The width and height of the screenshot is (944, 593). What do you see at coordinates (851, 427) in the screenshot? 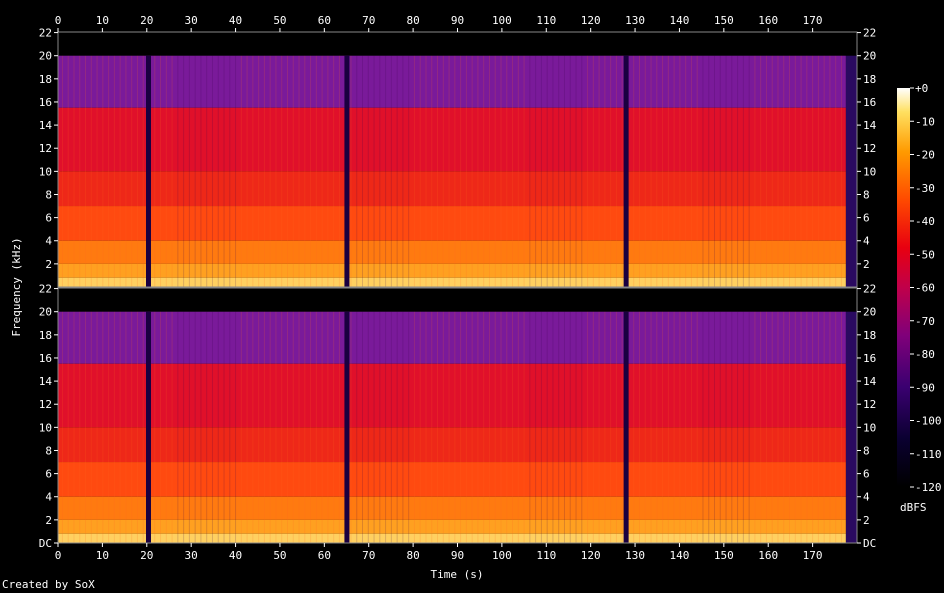
I see `fade-out-tail` at bounding box center [851, 427].